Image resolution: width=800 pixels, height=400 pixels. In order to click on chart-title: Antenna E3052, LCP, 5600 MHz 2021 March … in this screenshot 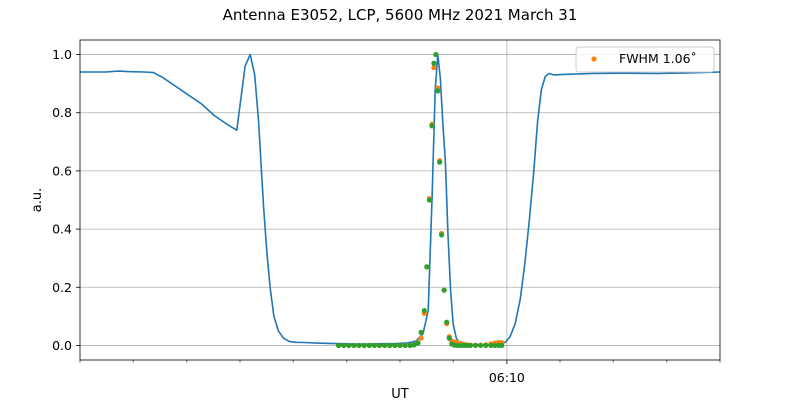, I will do `click(400, 15)`.